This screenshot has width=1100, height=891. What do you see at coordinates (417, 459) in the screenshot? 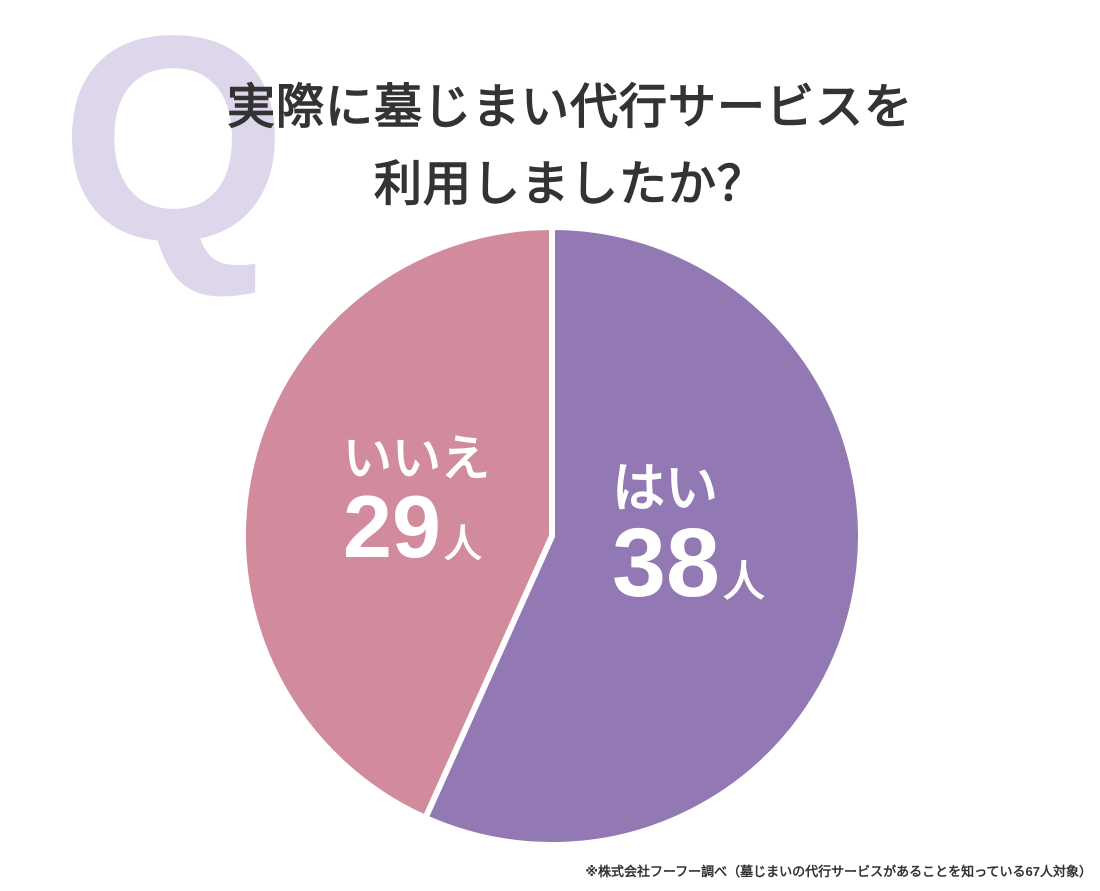
I see `slice-label-no-text: いいえ` at bounding box center [417, 459].